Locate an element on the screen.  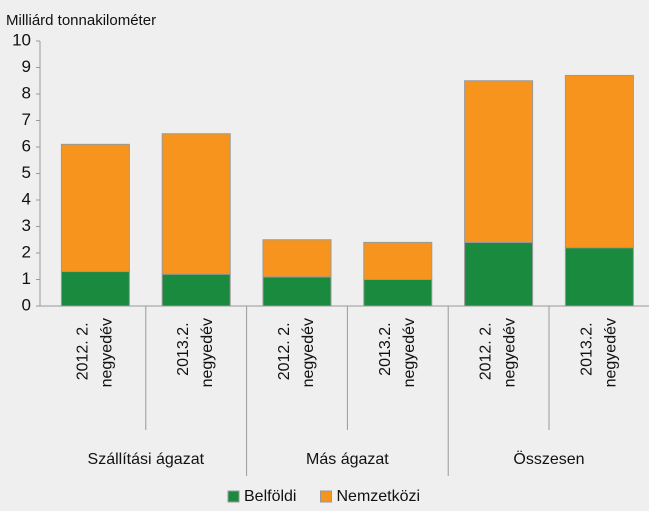
y-tick-label: 9 is located at coordinates (26, 66).